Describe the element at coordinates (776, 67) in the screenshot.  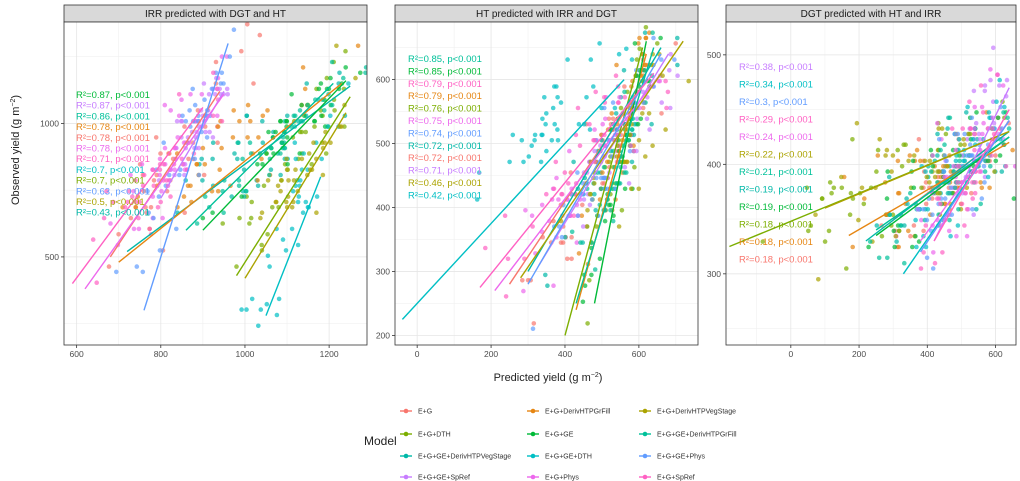
I see `r2-annotation: R²=0.38, p<0.001` at that location.